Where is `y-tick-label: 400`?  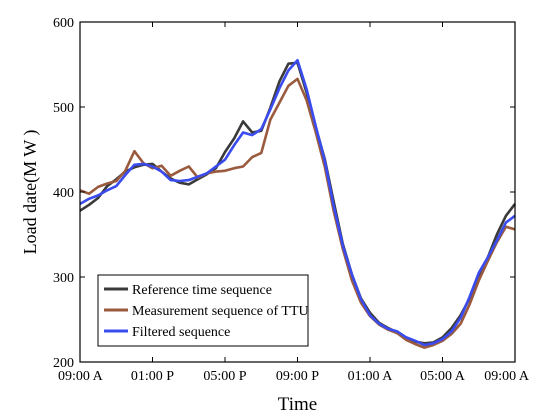 y-tick-label: 400 is located at coordinates (63, 193).